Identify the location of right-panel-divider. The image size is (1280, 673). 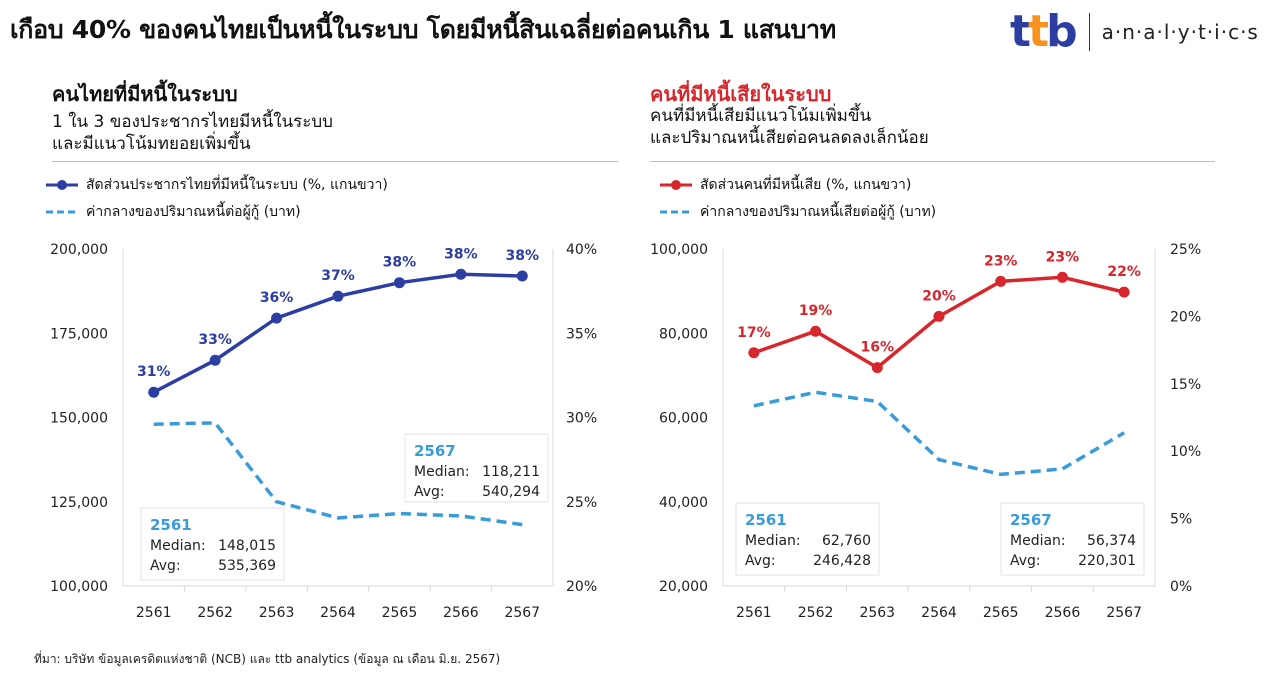
(932, 161).